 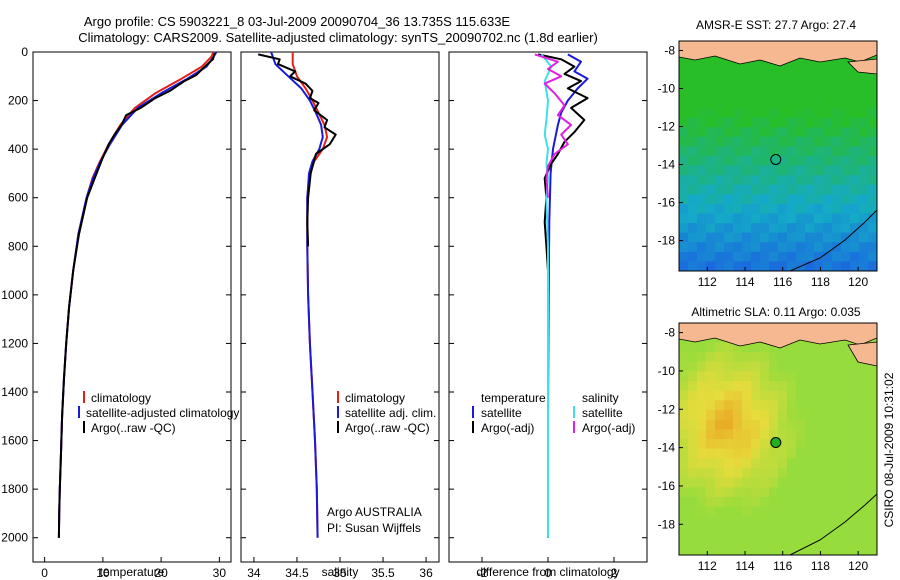 I want to click on ytick-label: 800, so click(x=18, y=246).